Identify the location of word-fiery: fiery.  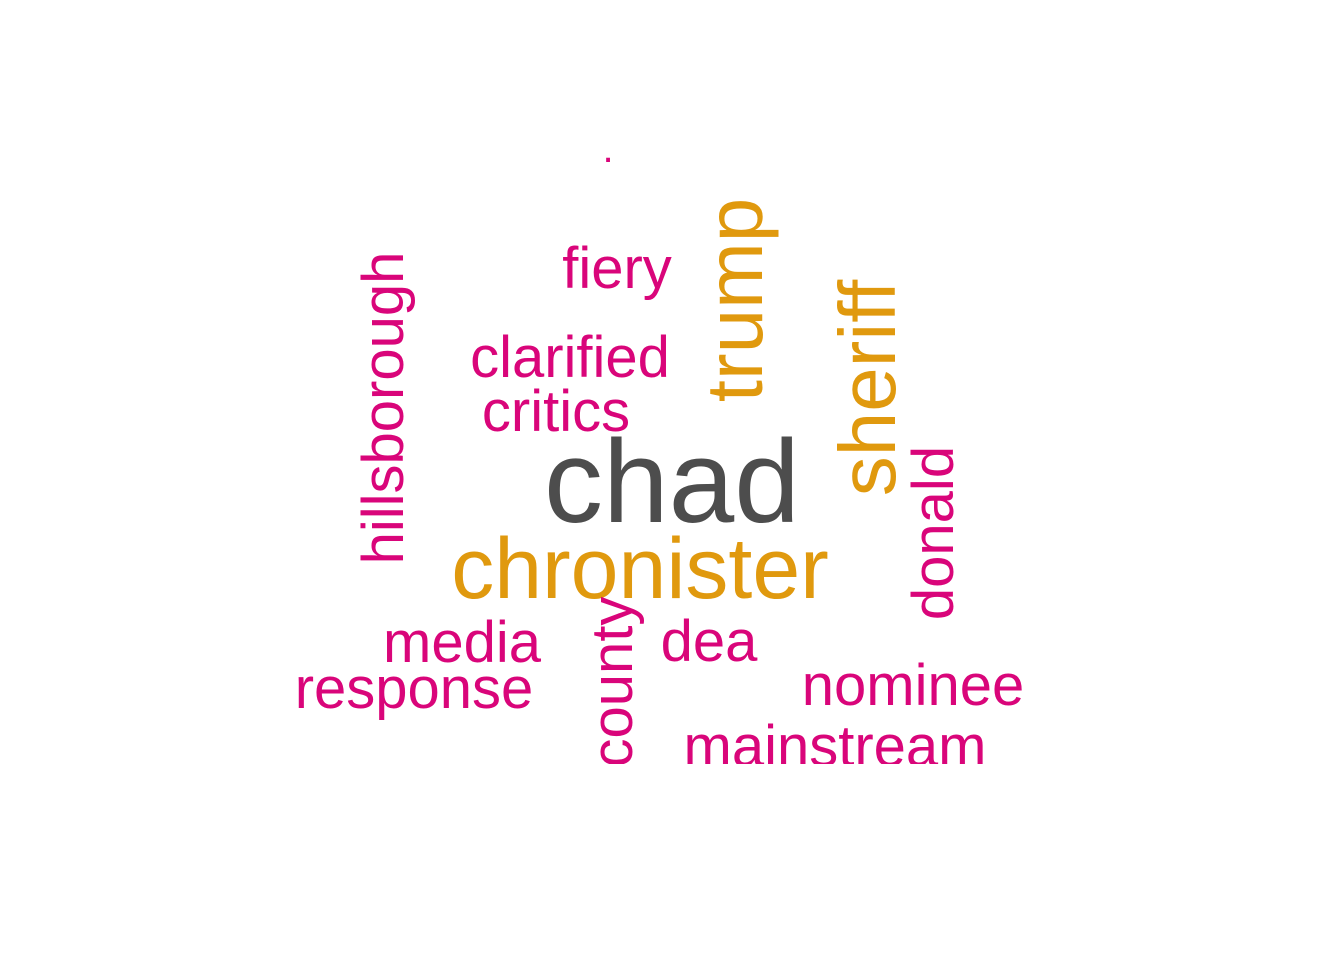
(617, 268).